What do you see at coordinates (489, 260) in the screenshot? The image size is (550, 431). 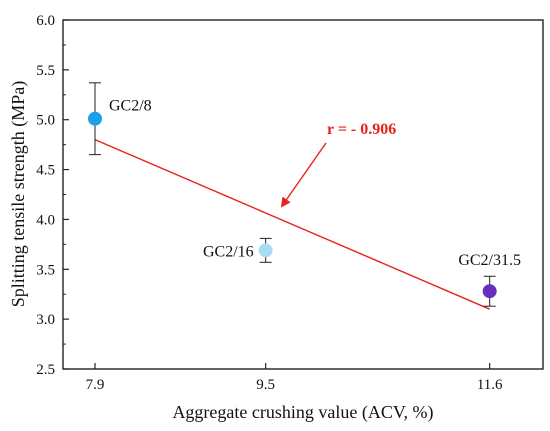 I see `point-label: GC2/31.5` at bounding box center [489, 260].